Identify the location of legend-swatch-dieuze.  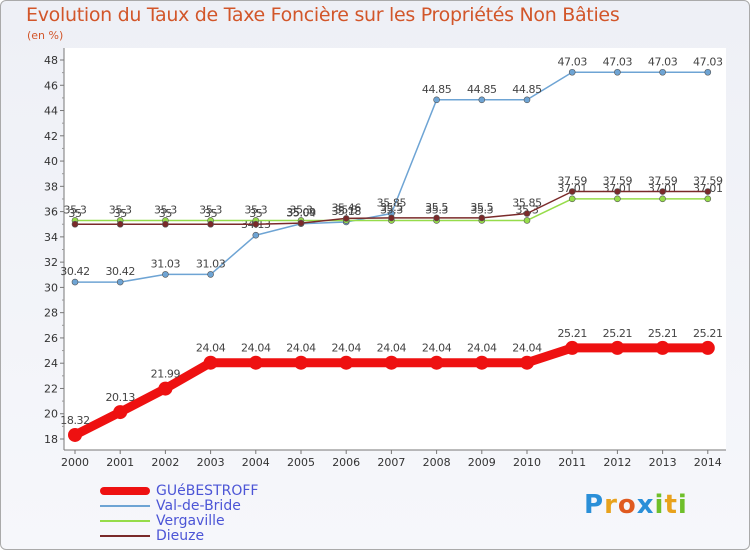
(125, 536).